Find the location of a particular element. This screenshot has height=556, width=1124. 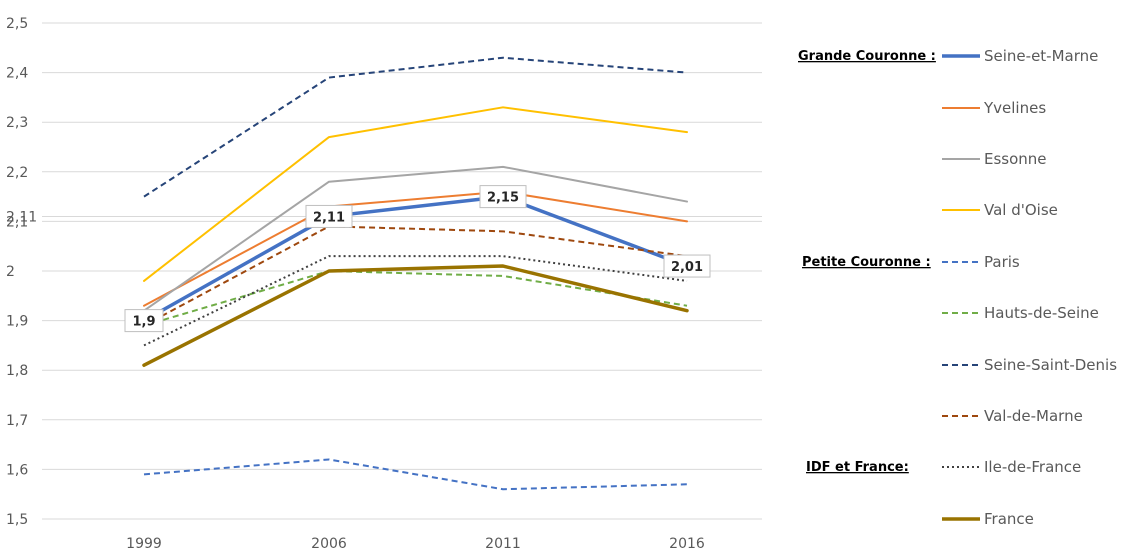

legend-label-seine-saint-denis: Seine-Saint-Denis is located at coordinates (1050, 365).